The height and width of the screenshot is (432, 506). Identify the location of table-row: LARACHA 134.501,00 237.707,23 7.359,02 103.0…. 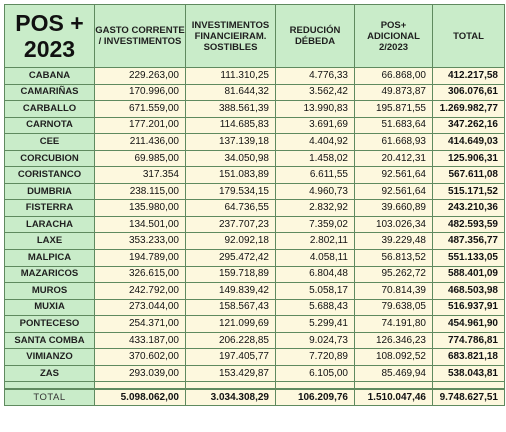
(254, 224).